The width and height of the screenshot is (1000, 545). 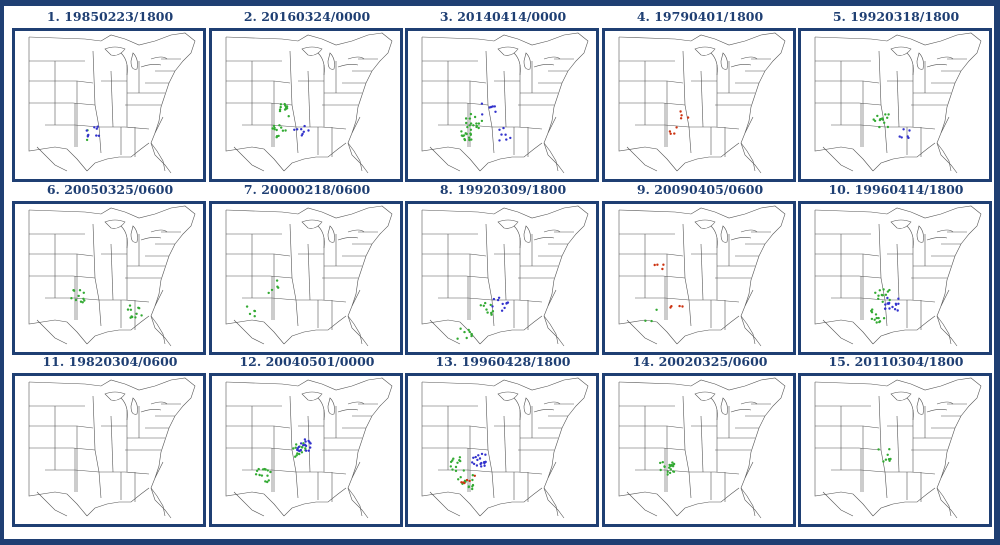 I want to click on panel-title: 7. 20000218/0600, so click(x=307, y=189).